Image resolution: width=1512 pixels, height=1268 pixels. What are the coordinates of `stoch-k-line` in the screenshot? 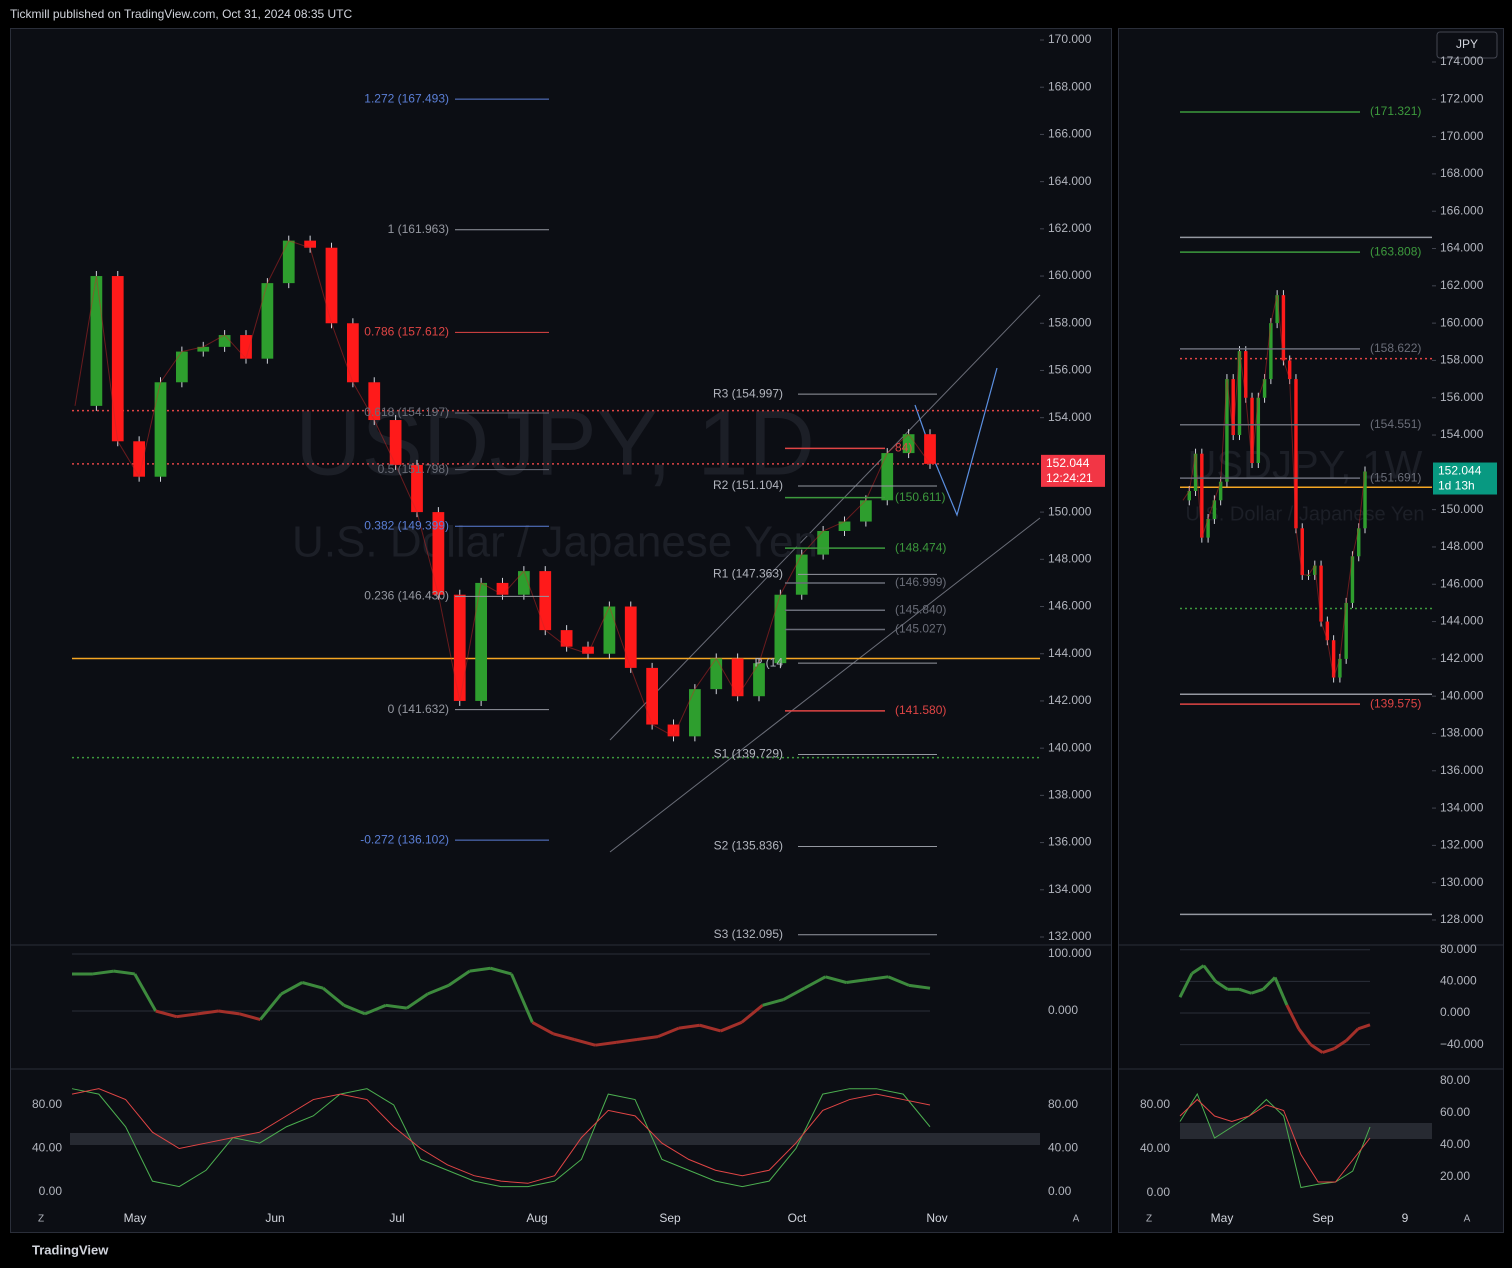 It's located at (501, 1138).